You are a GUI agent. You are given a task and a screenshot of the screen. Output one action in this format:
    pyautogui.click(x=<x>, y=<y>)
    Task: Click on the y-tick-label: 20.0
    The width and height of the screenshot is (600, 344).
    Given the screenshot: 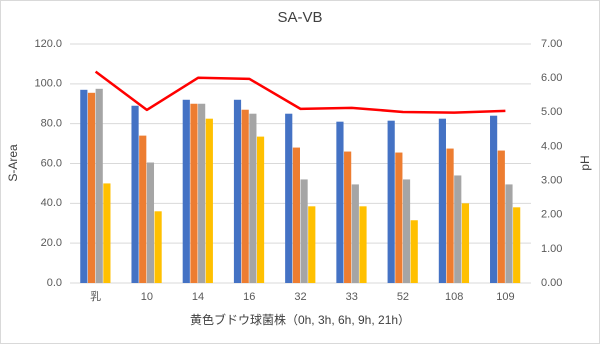 What is the action you would take?
    pyautogui.click(x=51, y=243)
    